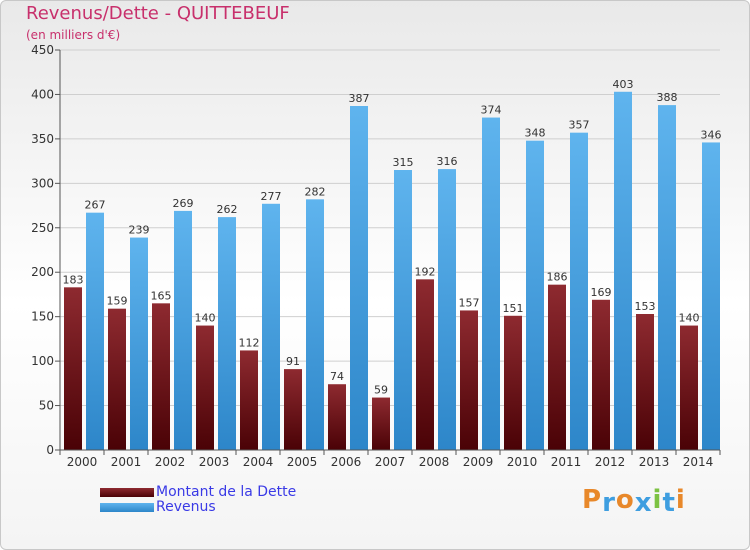 The height and width of the screenshot is (550, 750). Describe the element at coordinates (205, 387) in the screenshot. I see `bar-debt-2003` at that location.